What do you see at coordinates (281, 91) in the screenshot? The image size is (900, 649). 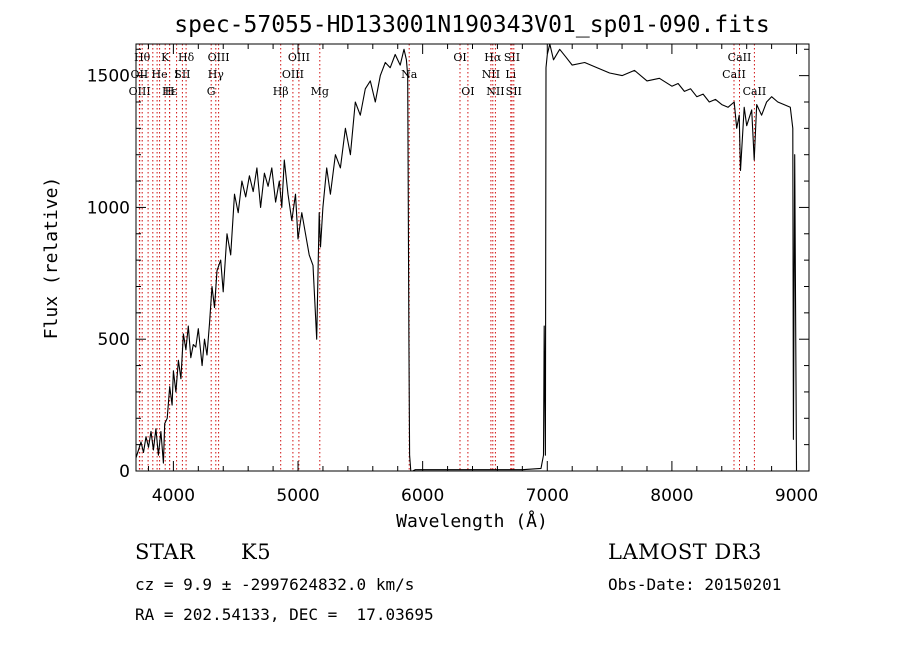 I see `spectral-line-label: Hβ` at bounding box center [281, 91].